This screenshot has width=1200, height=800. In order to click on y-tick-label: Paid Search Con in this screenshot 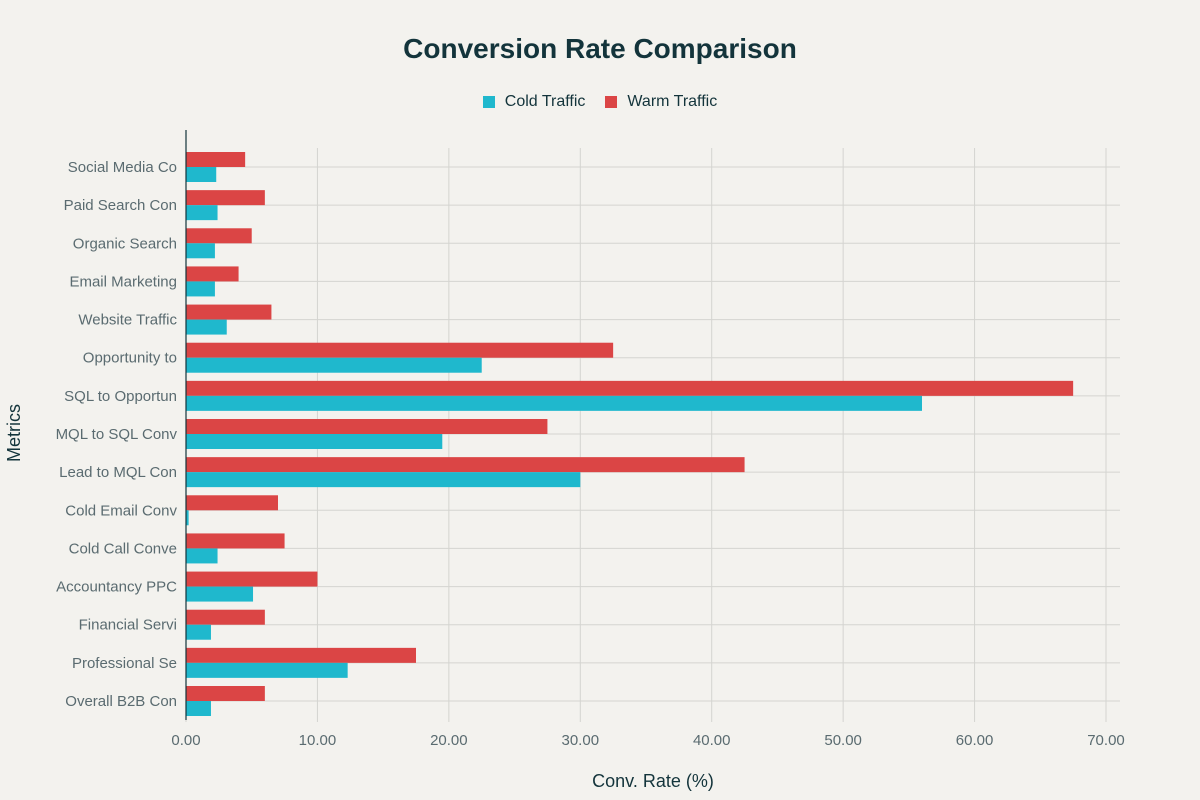, I will do `click(120, 205)`.